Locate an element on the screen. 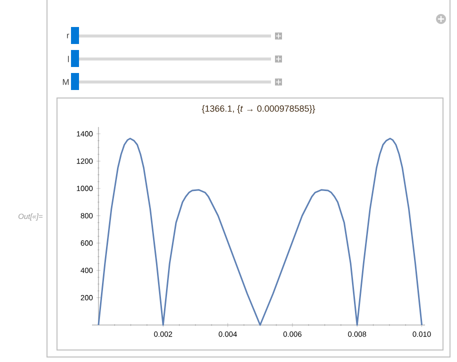 This screenshot has height=362, width=457. text: r is located at coordinates (68, 36).